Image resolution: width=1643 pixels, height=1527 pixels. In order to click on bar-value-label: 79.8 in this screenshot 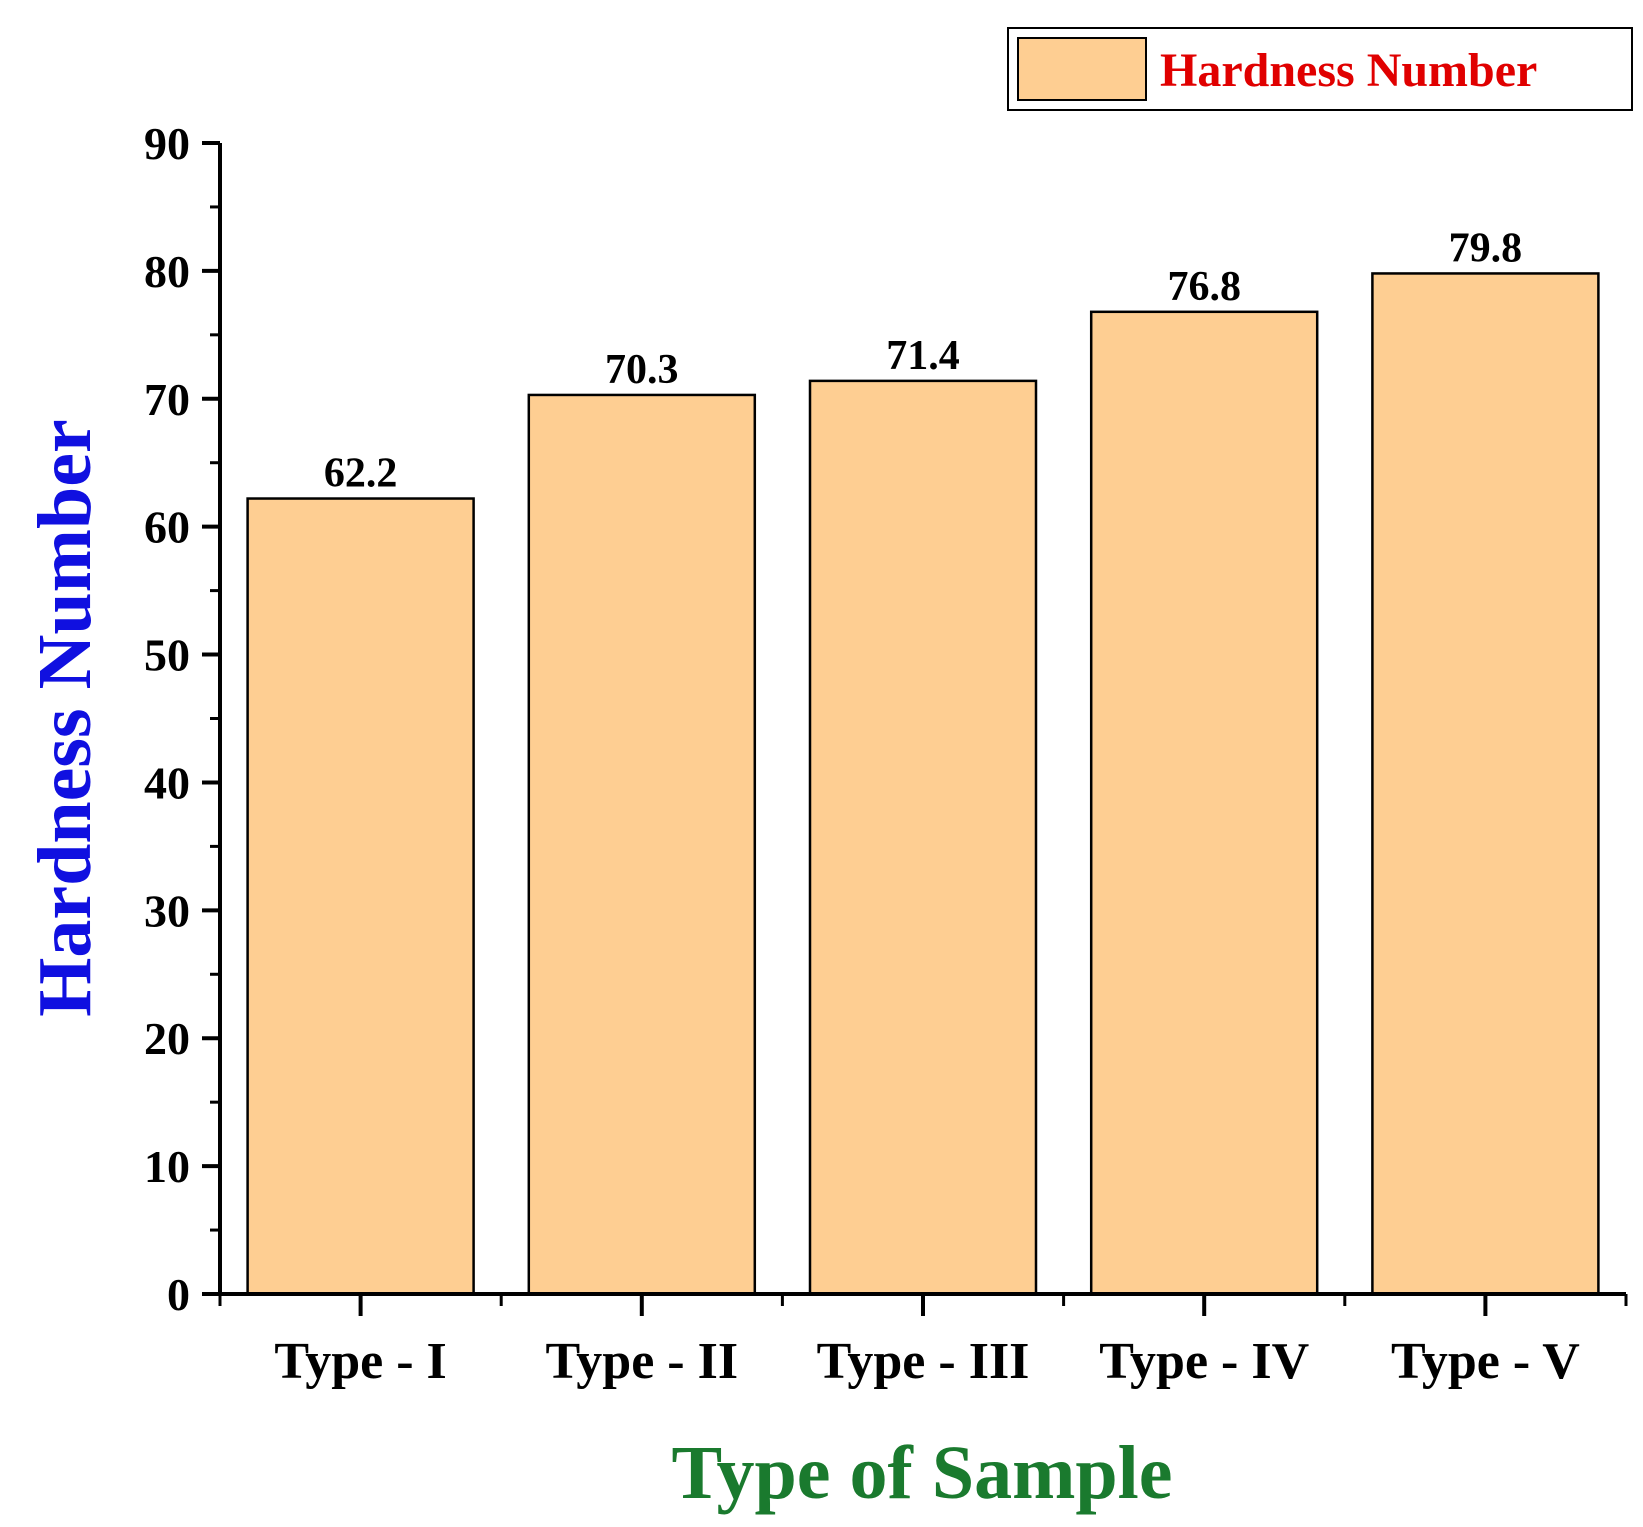, I will do `click(1486, 248)`.